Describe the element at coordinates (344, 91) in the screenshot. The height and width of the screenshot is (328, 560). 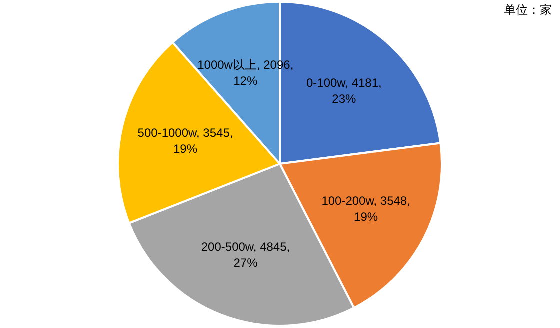
I see `slice-label: 0-100w, 4181, 23%` at that location.